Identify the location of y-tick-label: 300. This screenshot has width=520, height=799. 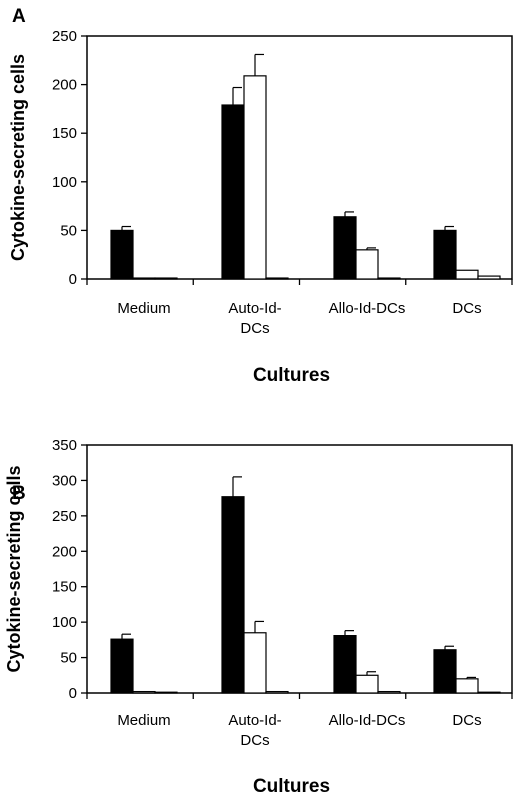
(64, 480).